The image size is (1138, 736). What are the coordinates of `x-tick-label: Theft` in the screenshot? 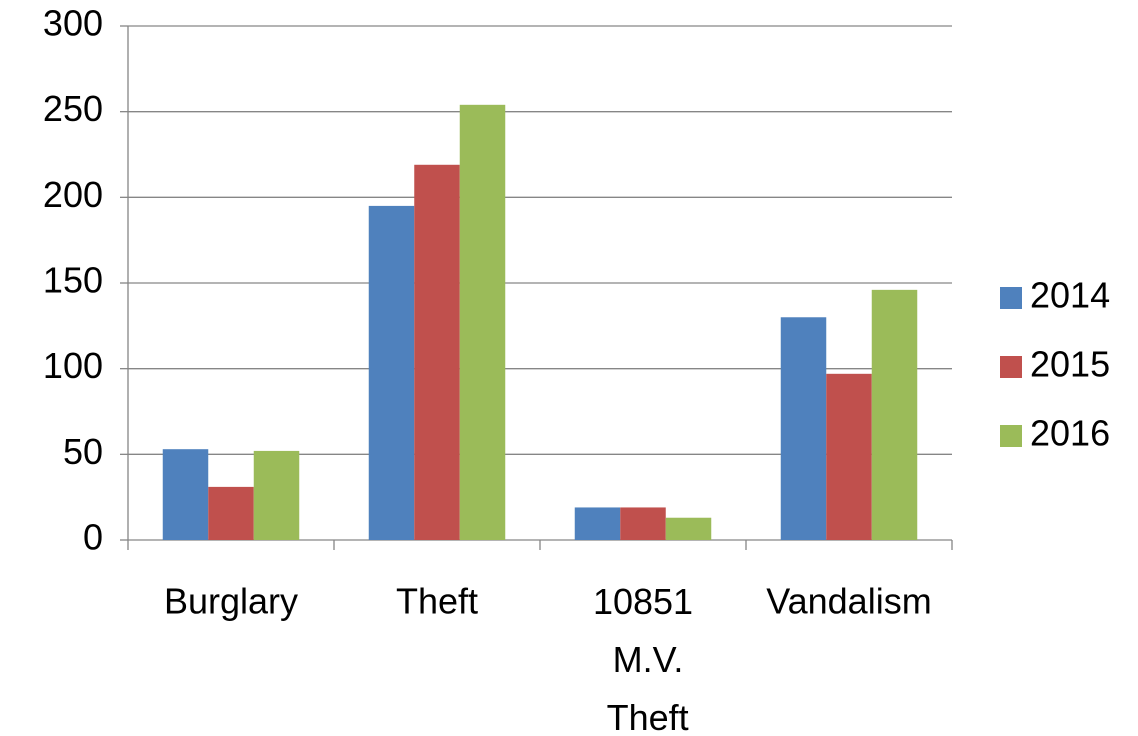 It's located at (437, 601).